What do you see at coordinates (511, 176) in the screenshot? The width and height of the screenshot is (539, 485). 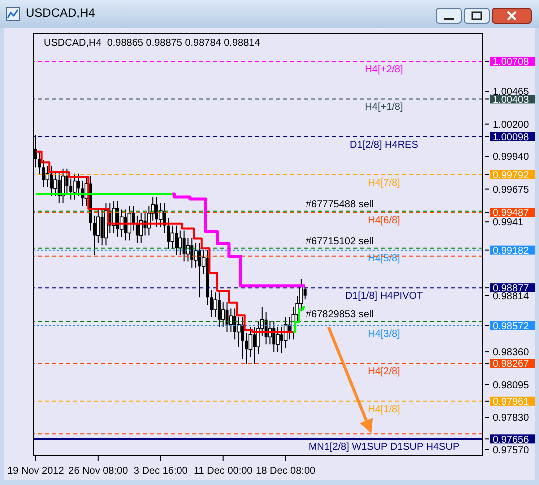 I see `y-tick-label: 0.99792` at bounding box center [511, 176].